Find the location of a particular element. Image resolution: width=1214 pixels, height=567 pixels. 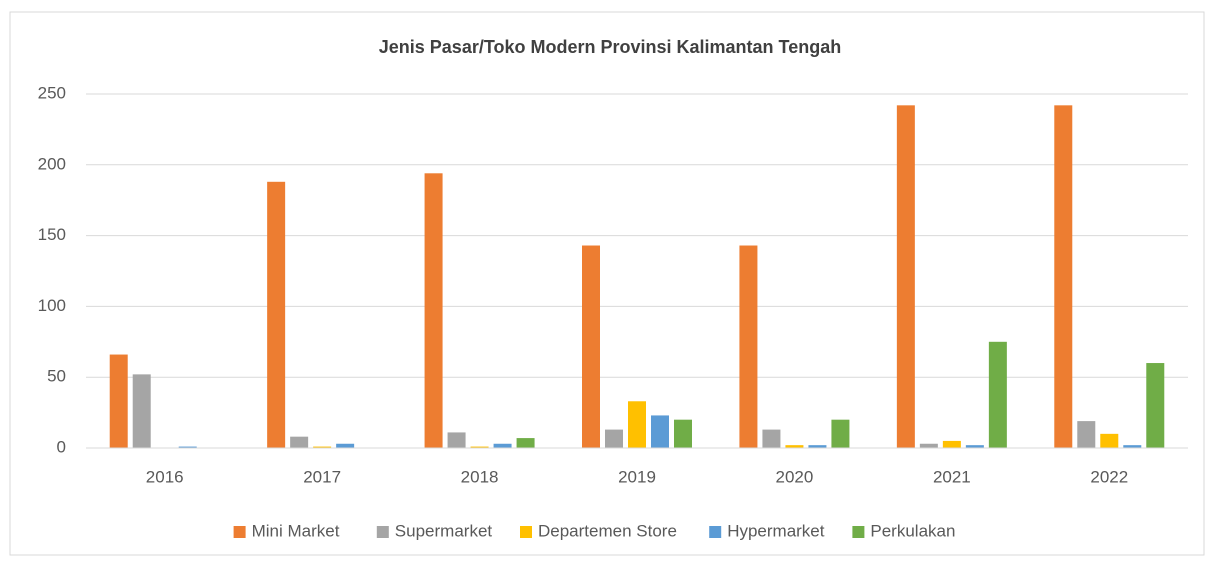

legend-label: Mini Market is located at coordinates (296, 530).